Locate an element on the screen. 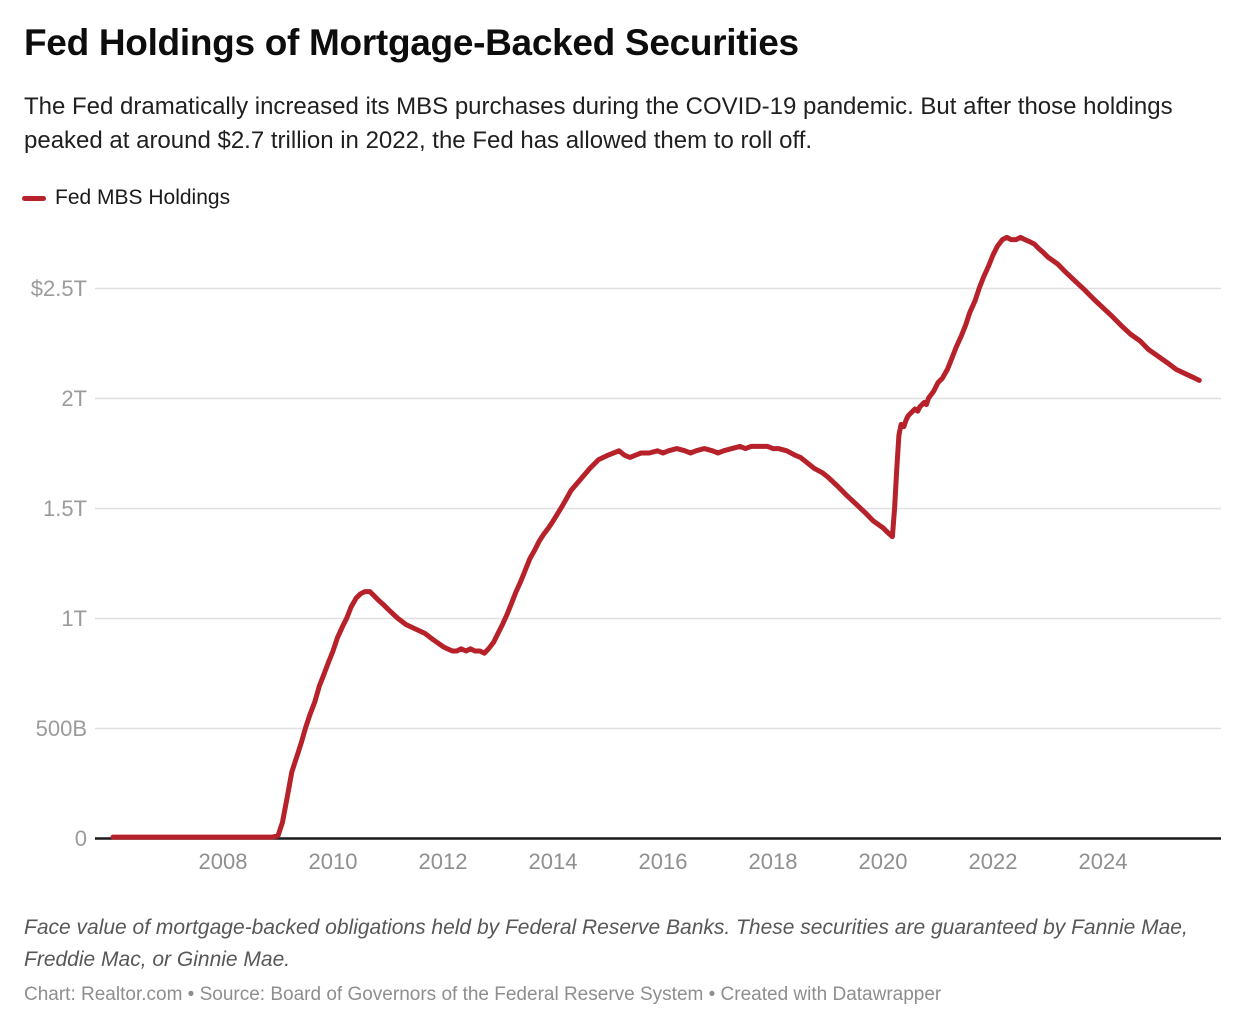 Image resolution: width=1240 pixels, height=1030 pixels. y-tick-label: 0 is located at coordinates (81, 838).